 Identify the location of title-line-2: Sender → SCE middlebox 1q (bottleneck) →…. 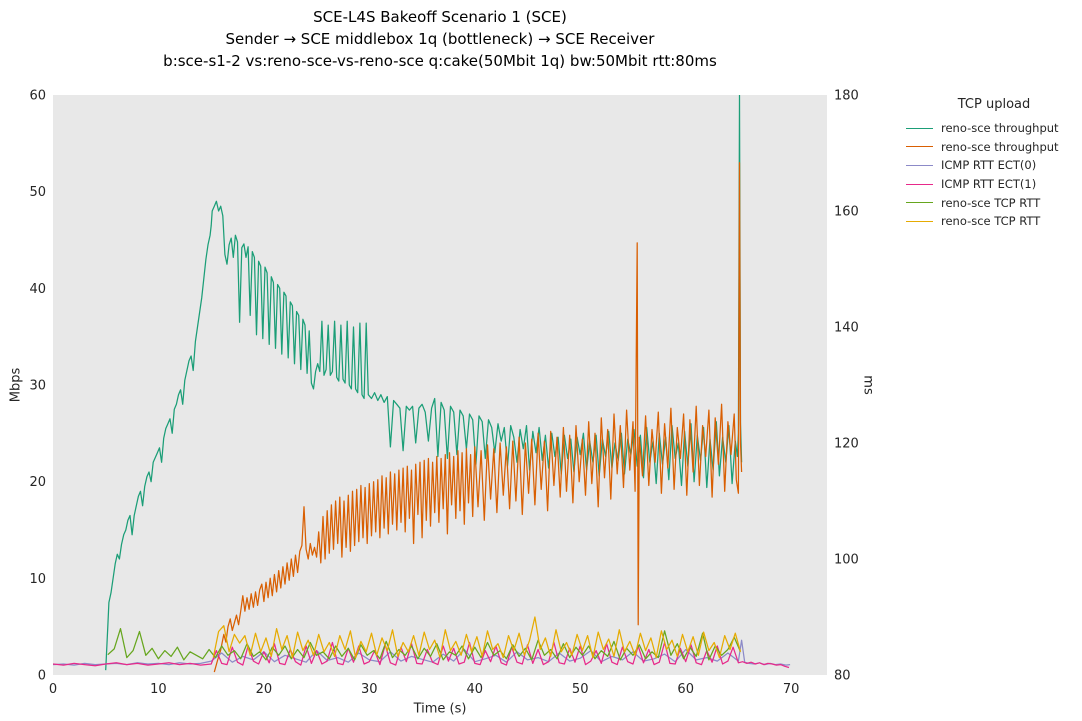
(440, 39).